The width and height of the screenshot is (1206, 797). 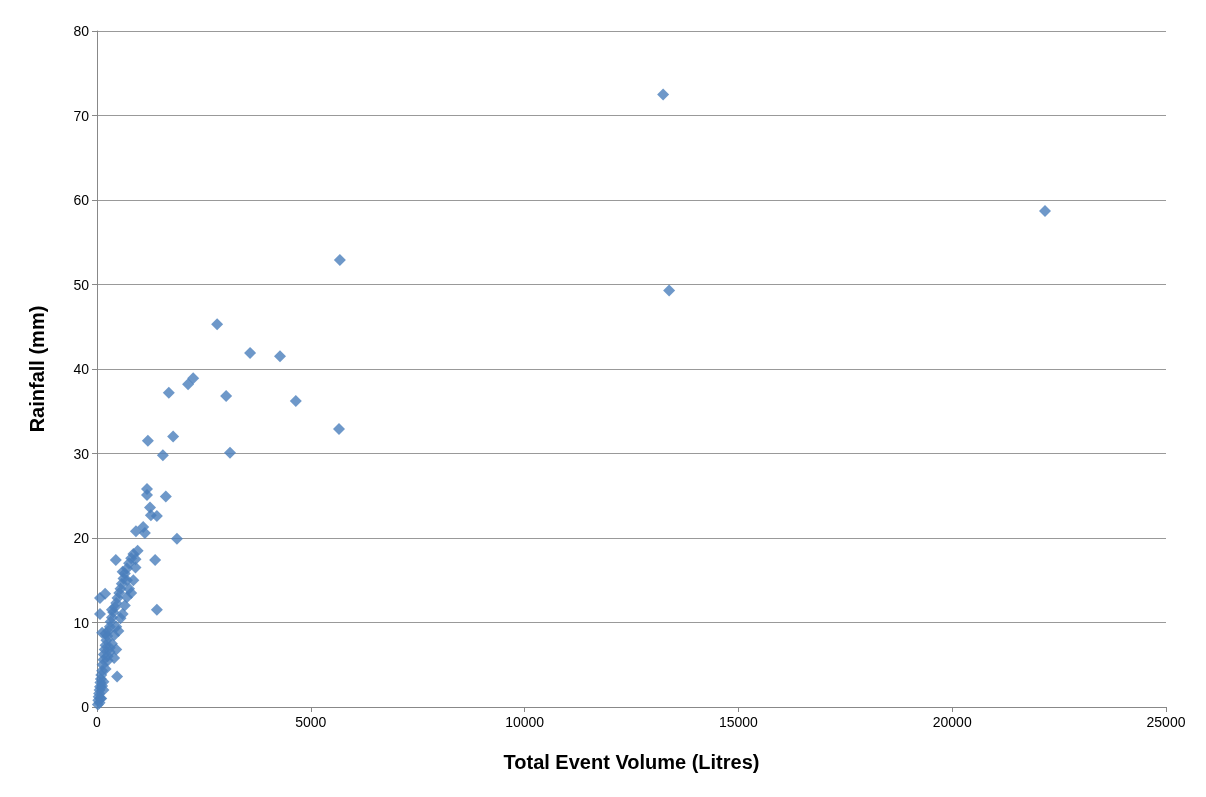 I want to click on y-tick-label: 60, so click(x=81, y=200).